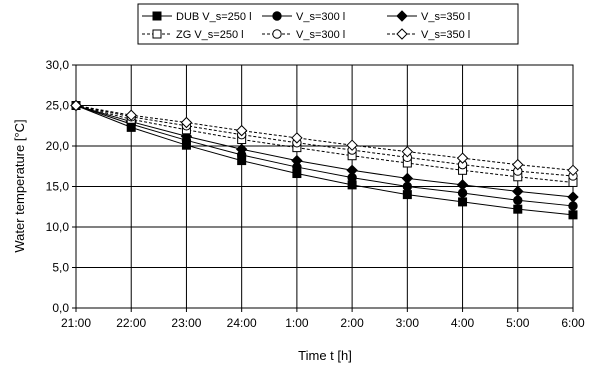 The image size is (595, 367). I want to click on legend-label: DUB V_s=250 l, so click(214, 17).